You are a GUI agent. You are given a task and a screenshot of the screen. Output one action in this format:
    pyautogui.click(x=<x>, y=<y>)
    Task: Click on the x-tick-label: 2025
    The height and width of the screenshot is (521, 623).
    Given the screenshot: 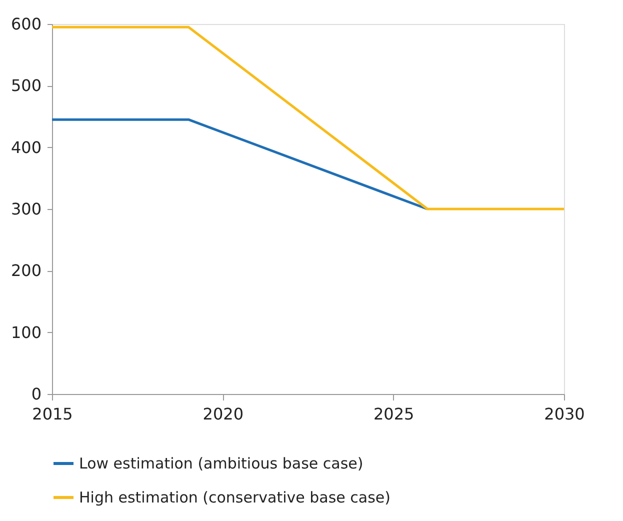 What is the action you would take?
    pyautogui.click(x=393, y=414)
    